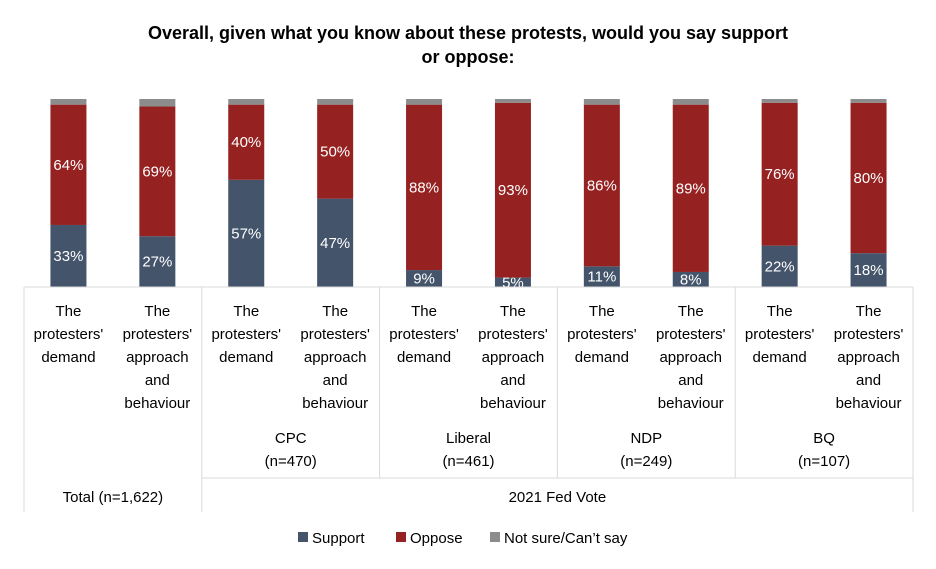 The image size is (936, 569). I want to click on data-label: 22%, so click(780, 266).